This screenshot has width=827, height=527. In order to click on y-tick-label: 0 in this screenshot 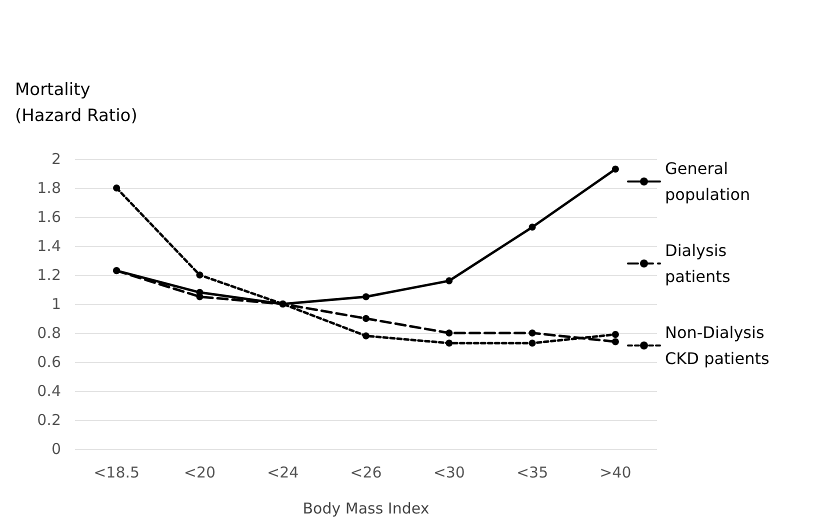, I will do `click(56, 449)`.